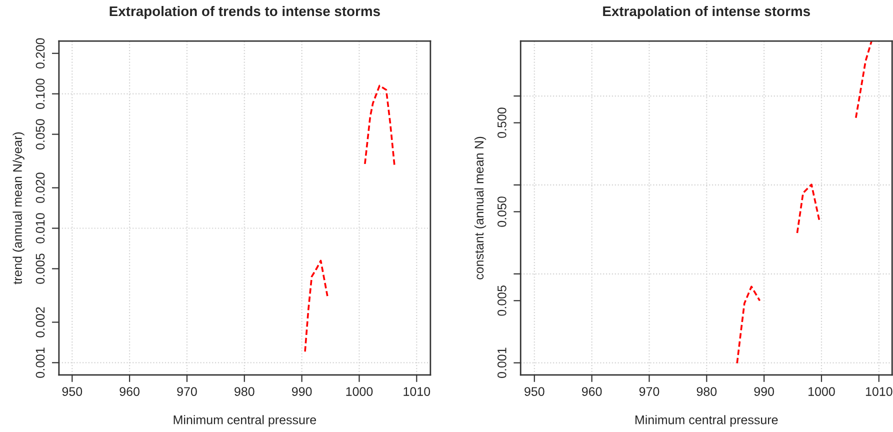  I want to click on y-tick-label: 0.500, so click(501, 123).